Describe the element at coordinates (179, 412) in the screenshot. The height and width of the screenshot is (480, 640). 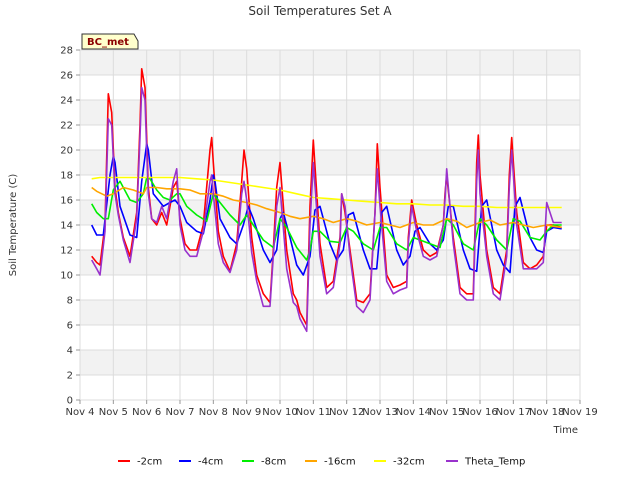
I see `x-tick-label: Nov 7` at that location.